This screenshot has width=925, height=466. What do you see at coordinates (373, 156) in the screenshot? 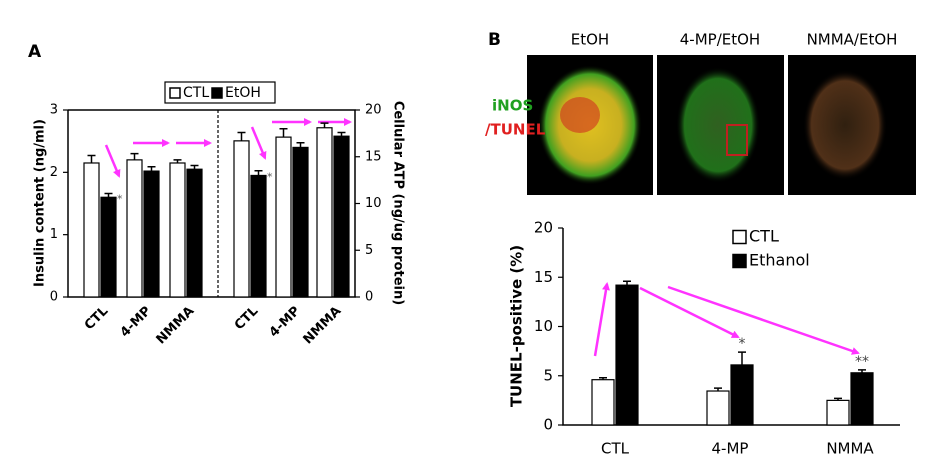
I see `y2-tick-label: 15` at bounding box center [373, 156].